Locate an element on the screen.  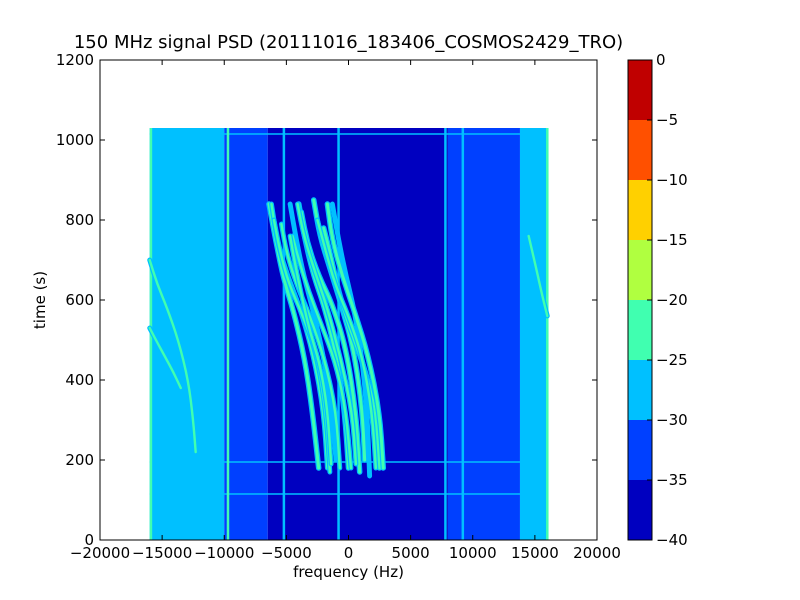
colorbar-tick-label: 0 is located at coordinates (661, 60).